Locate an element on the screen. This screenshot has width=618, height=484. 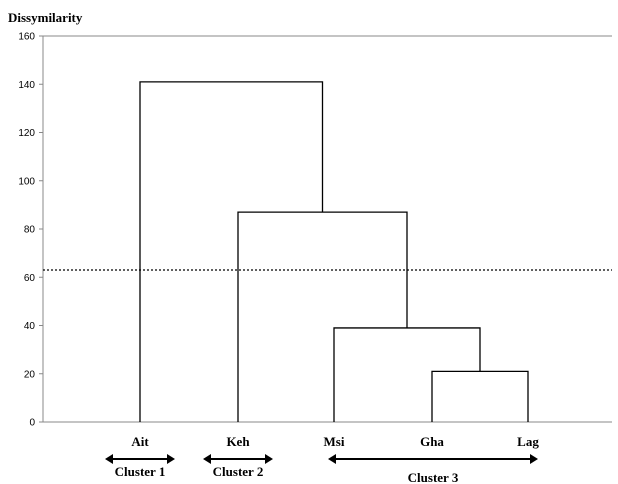
y-axis-title: Dissymilarity is located at coordinates (45, 17).